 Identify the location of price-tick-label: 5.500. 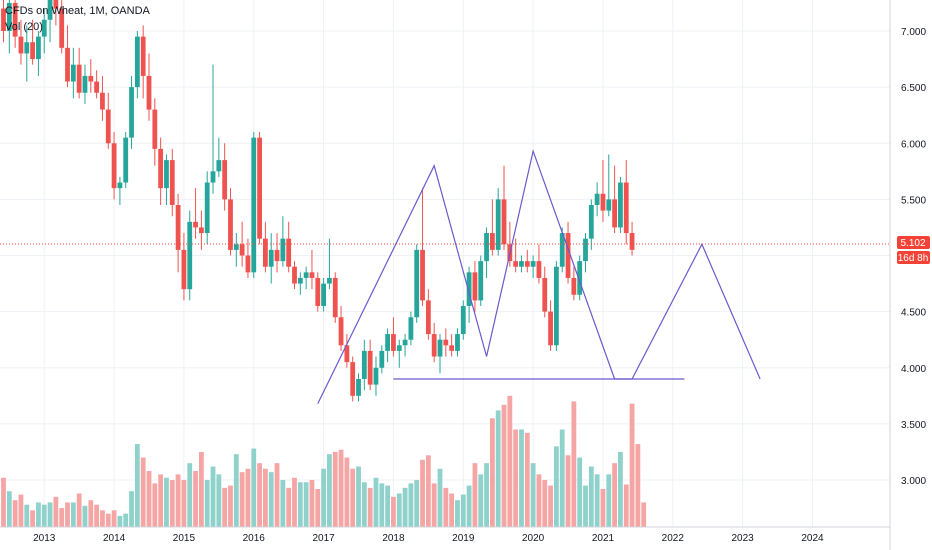
(913, 200).